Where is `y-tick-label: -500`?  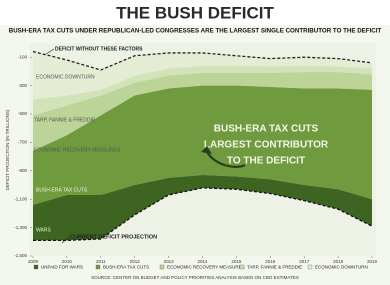
y-tick-label: -500 is located at coordinates (23, 113).